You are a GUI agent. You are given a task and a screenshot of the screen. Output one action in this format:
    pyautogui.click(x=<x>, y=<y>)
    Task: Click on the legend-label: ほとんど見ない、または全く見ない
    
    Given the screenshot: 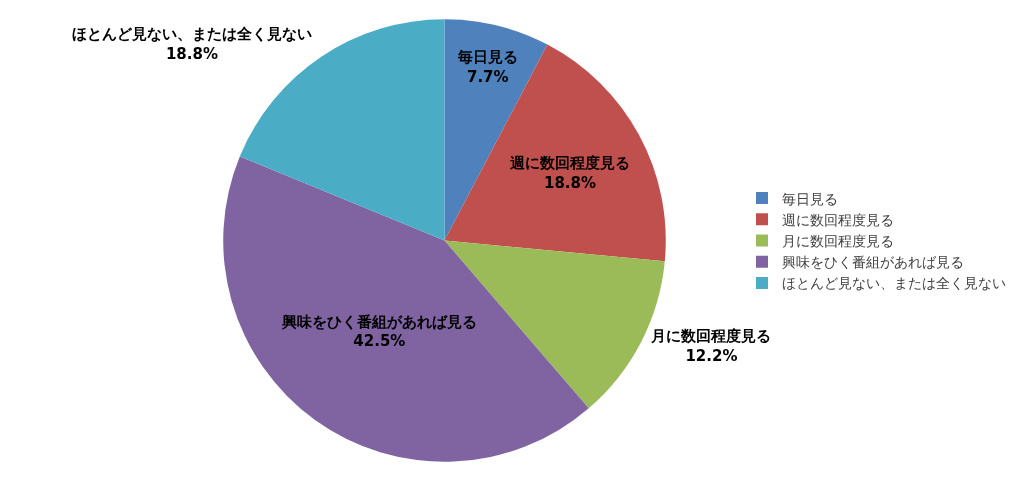 What is the action you would take?
    pyautogui.click(x=894, y=283)
    